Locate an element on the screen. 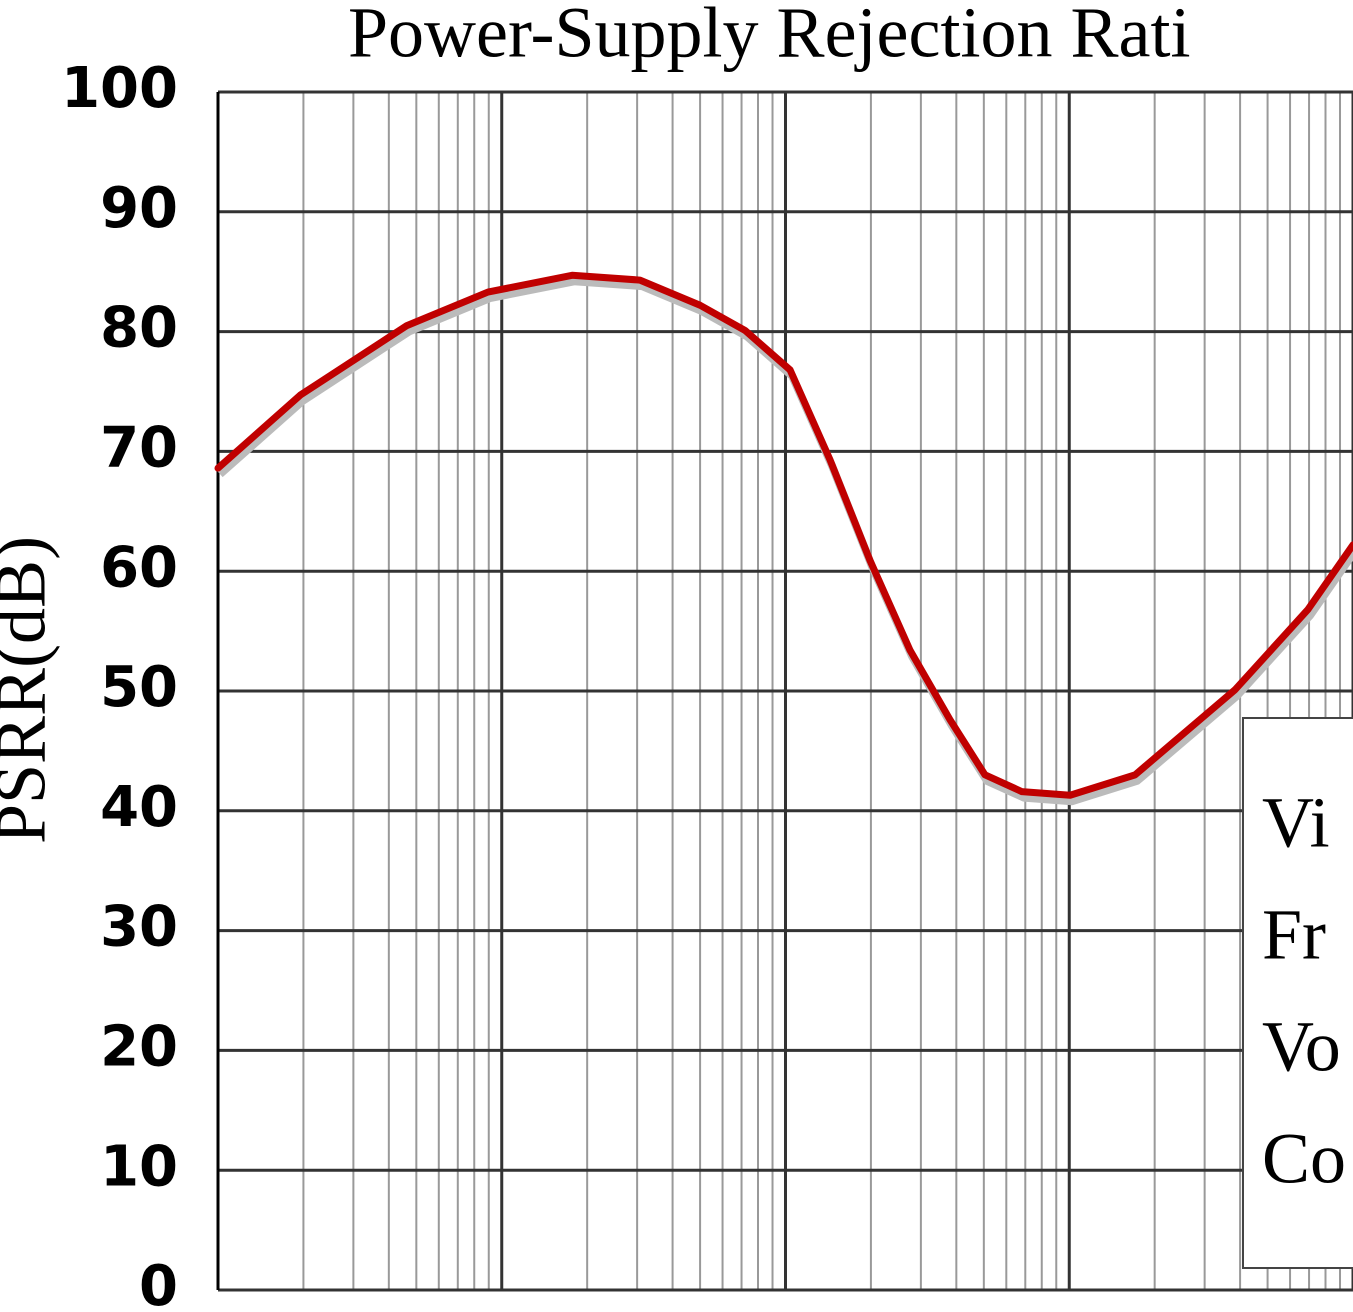  y-tick-label: 30 is located at coordinates (139, 927).